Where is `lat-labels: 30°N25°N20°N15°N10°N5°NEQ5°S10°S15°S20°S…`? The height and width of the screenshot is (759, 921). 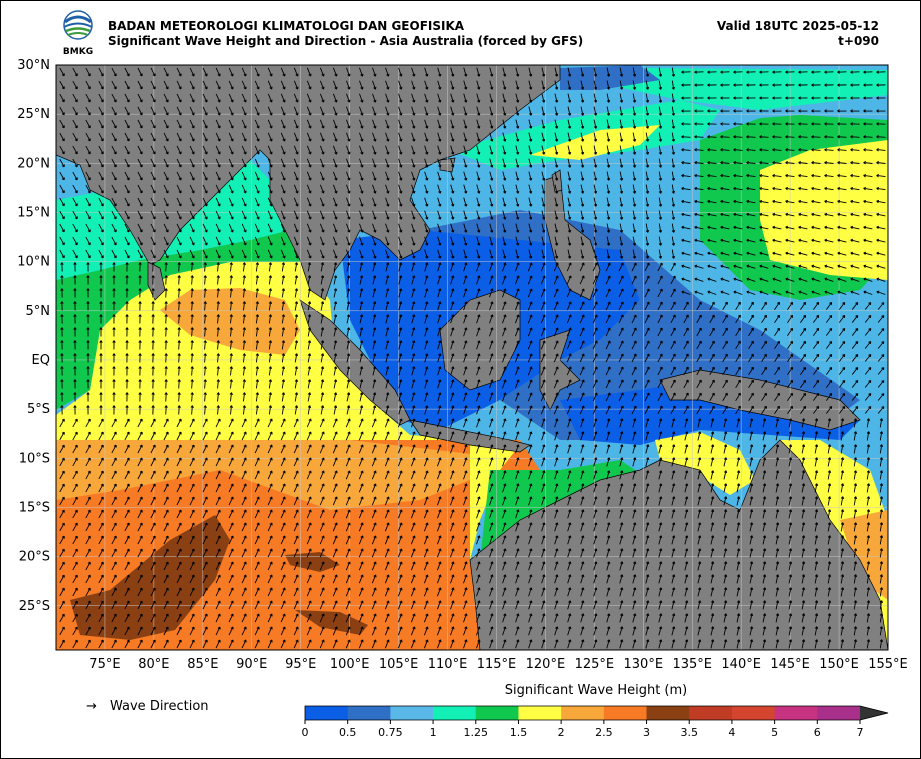 lat-labels: 30°N25°N20°N15°N10°N5°NEQ5°S10°S15°S20°S… is located at coordinates (33, 336).